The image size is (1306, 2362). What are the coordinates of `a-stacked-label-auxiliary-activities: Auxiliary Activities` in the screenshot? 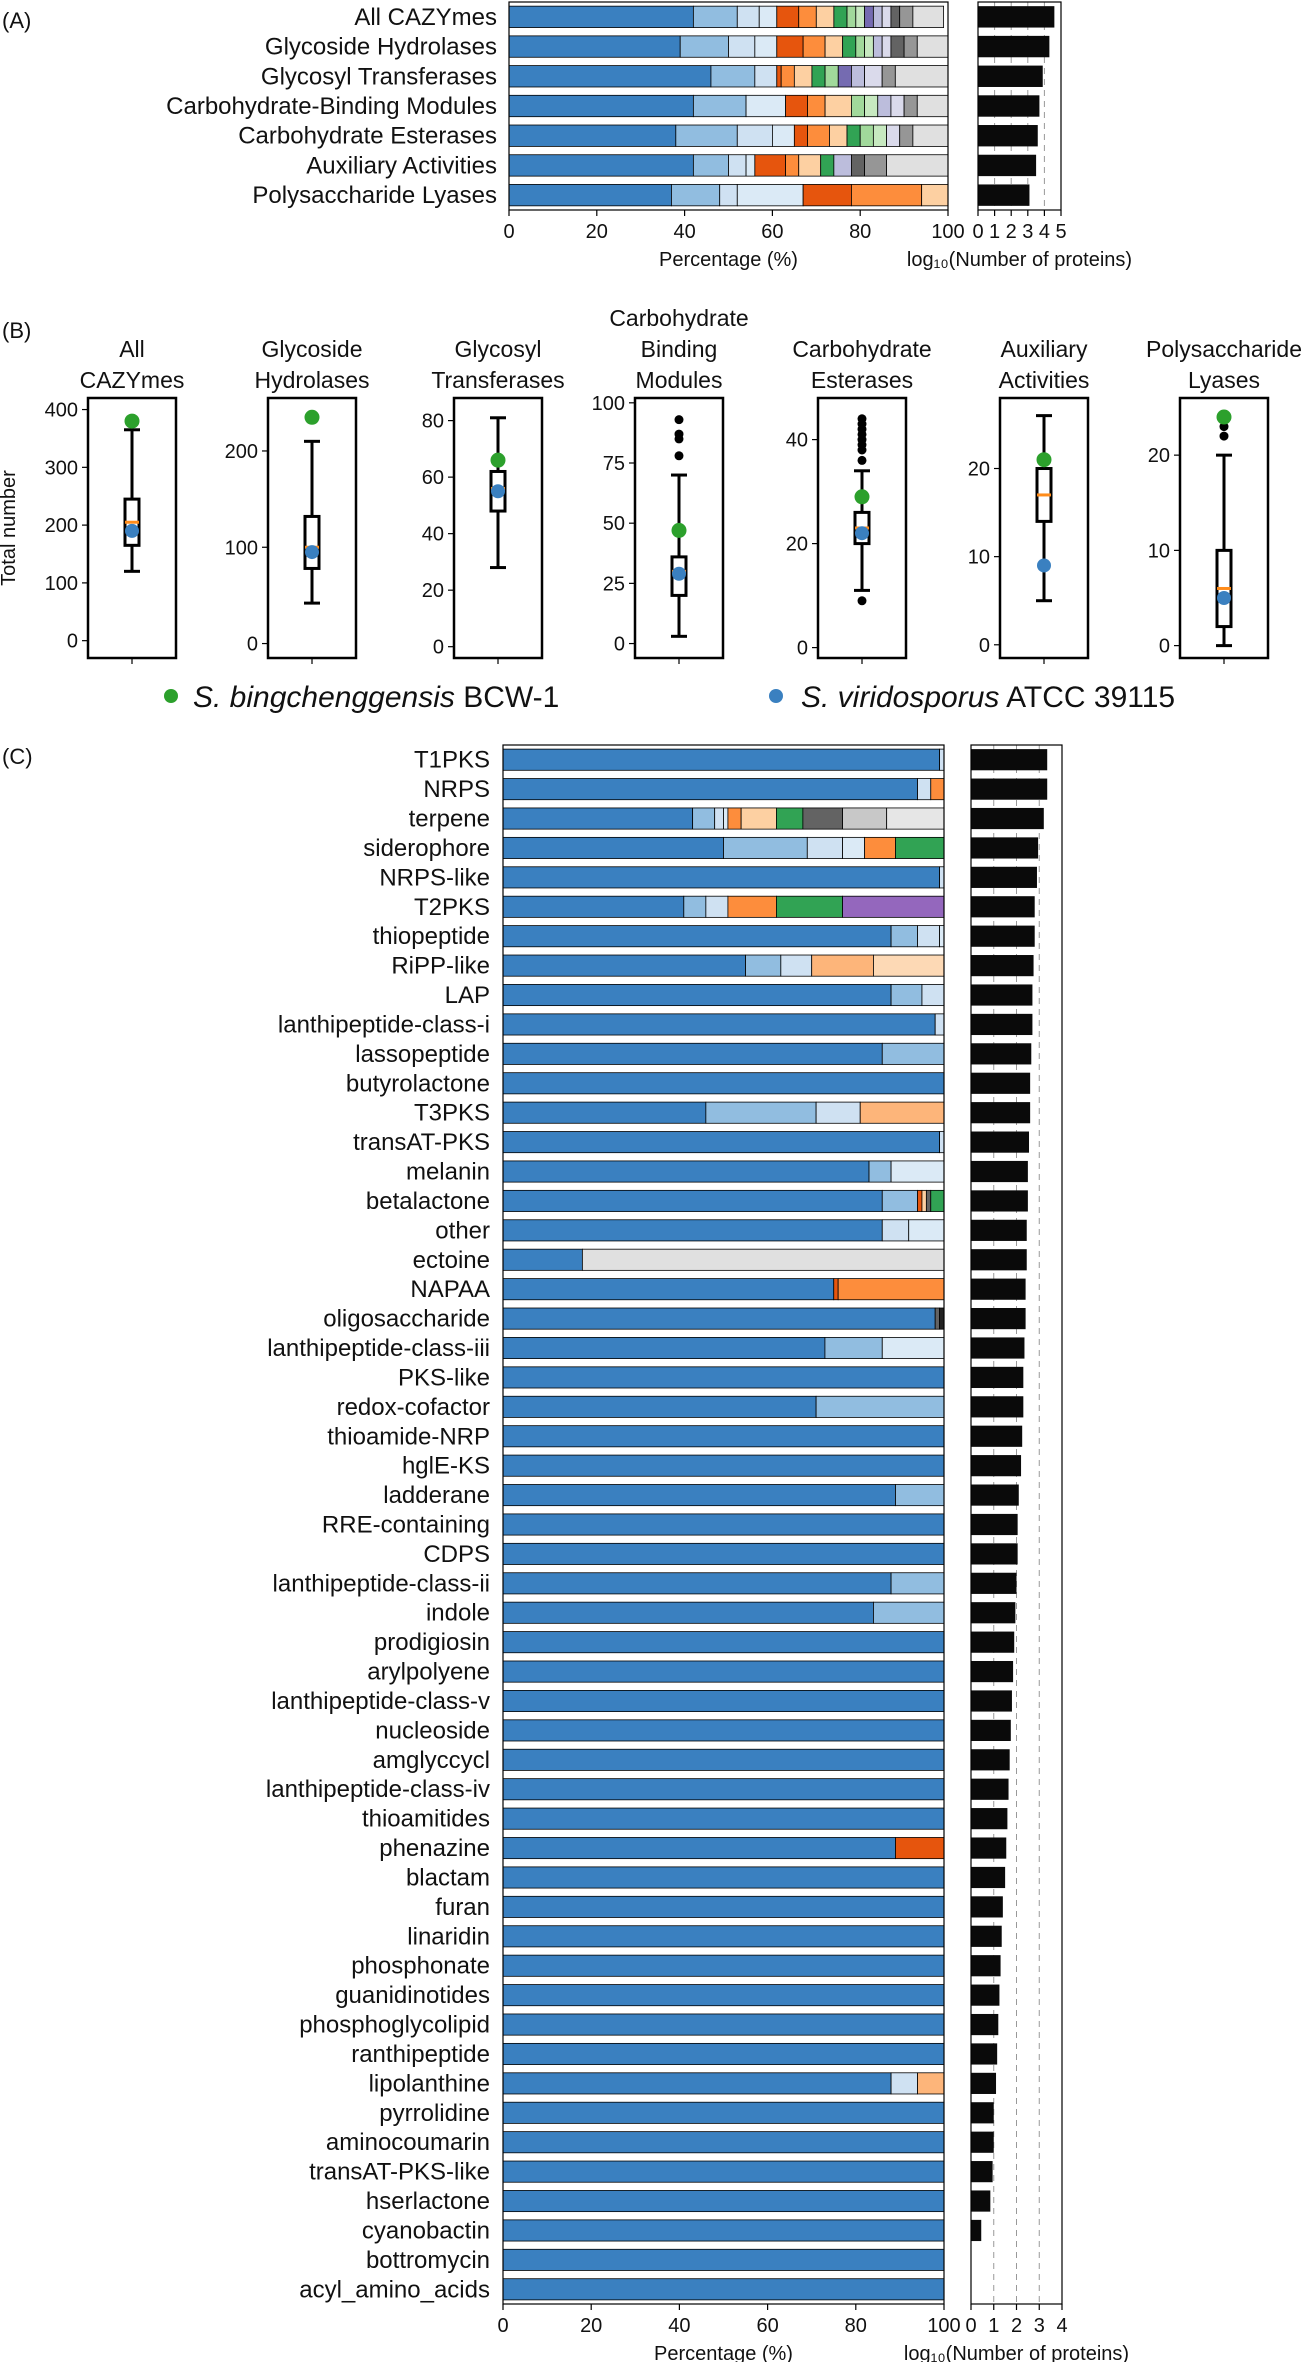 It's located at (401, 165).